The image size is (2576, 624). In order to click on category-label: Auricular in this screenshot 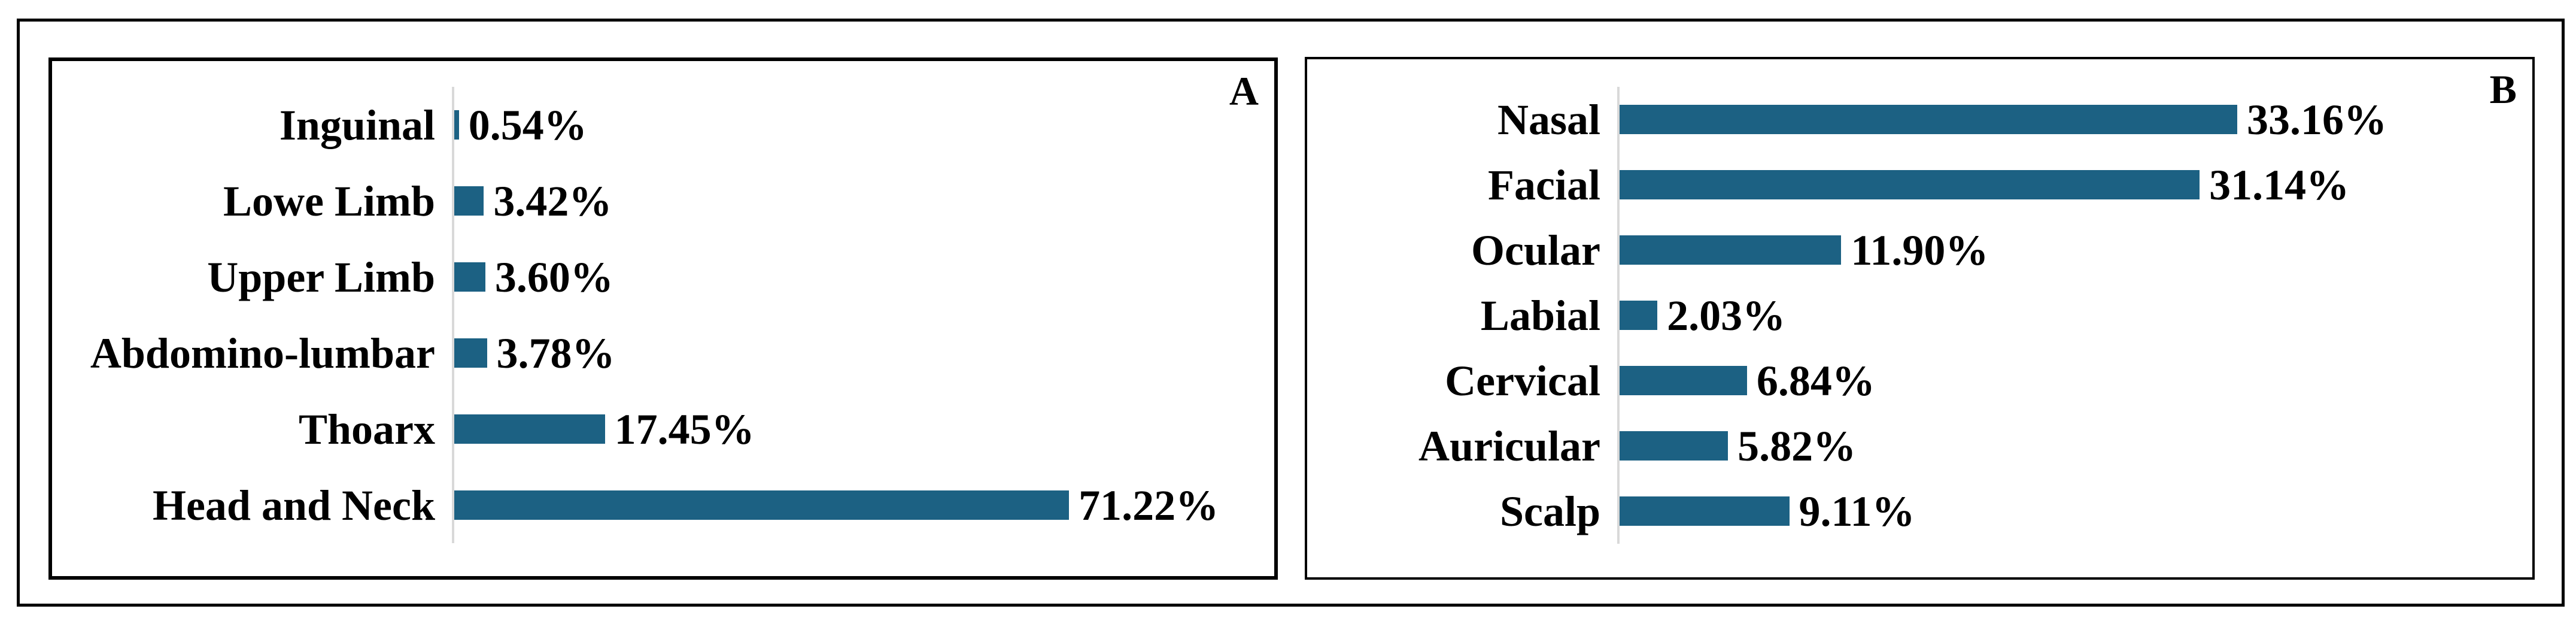, I will do `click(1509, 446)`.